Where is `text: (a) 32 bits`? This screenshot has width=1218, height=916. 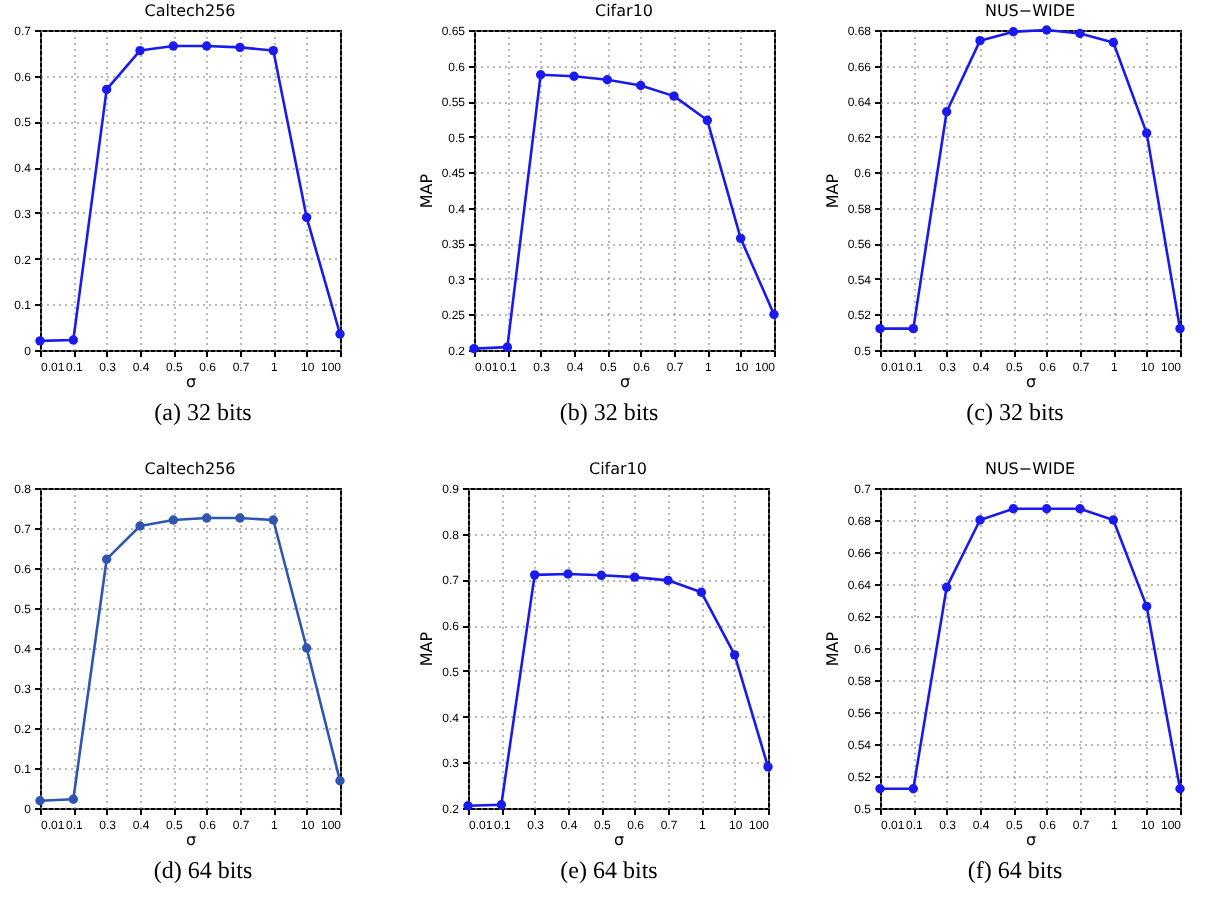 text: (a) 32 bits is located at coordinates (203, 413).